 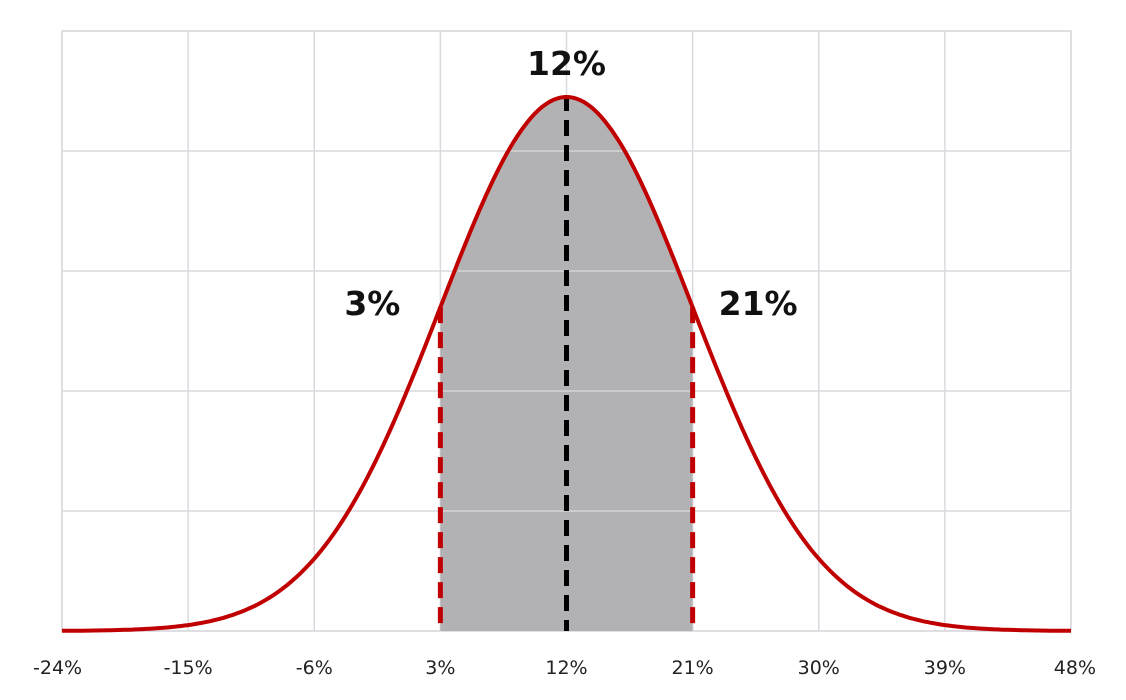 I want to click on x-tick-label: 3%, so click(x=440, y=668).